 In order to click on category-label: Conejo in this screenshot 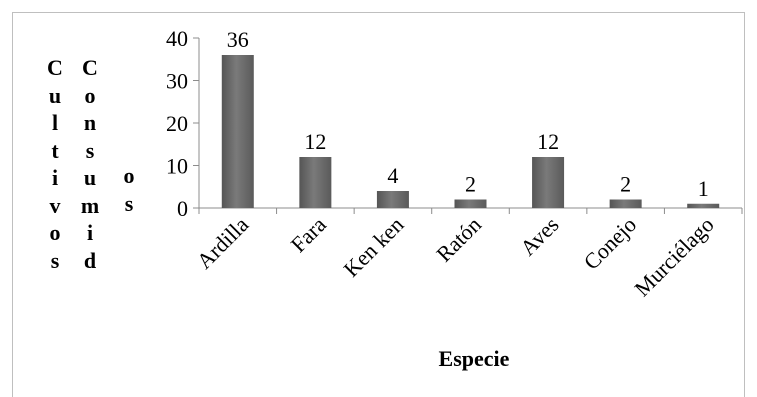, I will do `click(610, 243)`.